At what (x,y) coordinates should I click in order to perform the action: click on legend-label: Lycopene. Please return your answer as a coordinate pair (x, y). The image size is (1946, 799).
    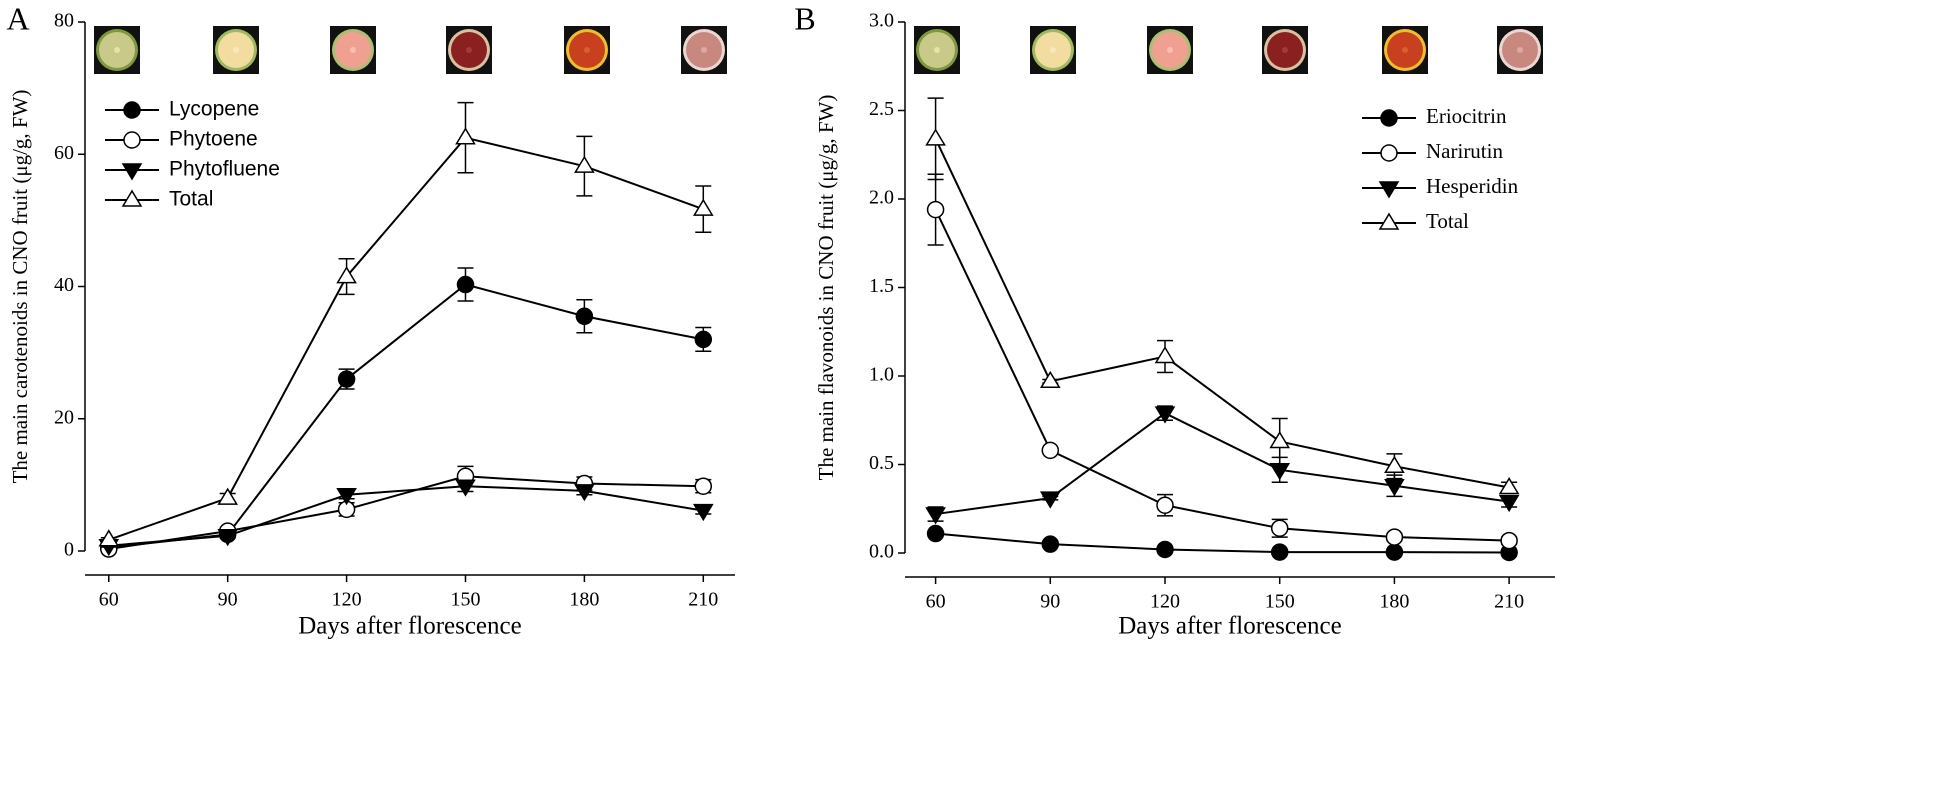
    Looking at the image, I should click on (214, 109).